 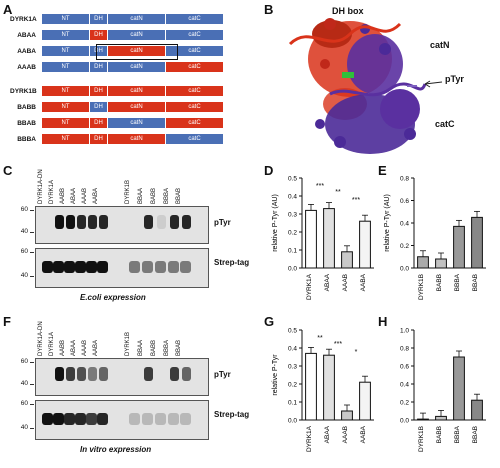 I want to click on panel-label-d: D, so click(x=269, y=170).